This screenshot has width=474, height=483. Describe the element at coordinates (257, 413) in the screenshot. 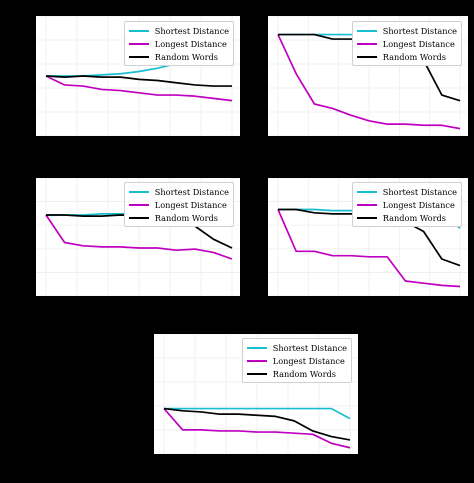

I see `series-line-shortest-distance` at that location.